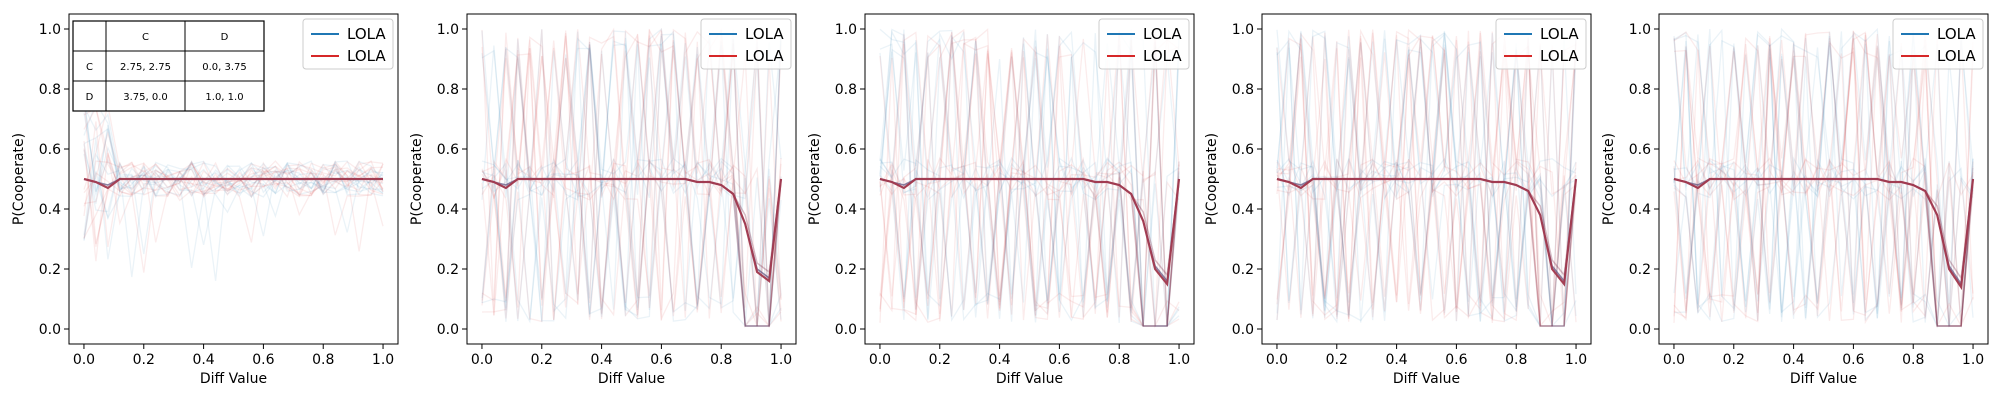 The width and height of the screenshot is (2000, 400). What do you see at coordinates (1576, 360) in the screenshot?
I see `x-tick-label: 1.0` at bounding box center [1576, 360].